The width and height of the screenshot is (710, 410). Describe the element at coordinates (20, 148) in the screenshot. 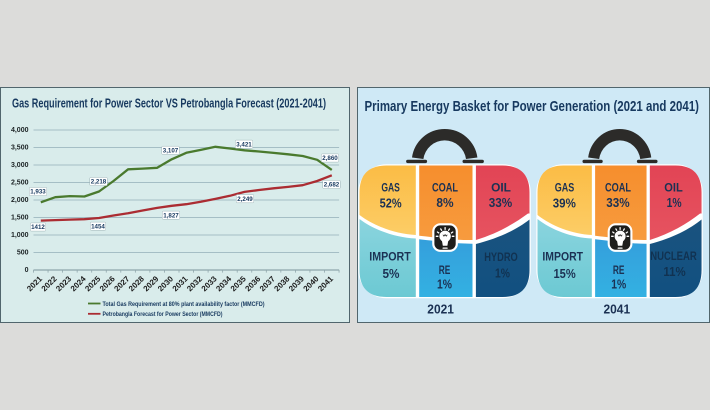

I see `svg-text: 3,500` at that location.